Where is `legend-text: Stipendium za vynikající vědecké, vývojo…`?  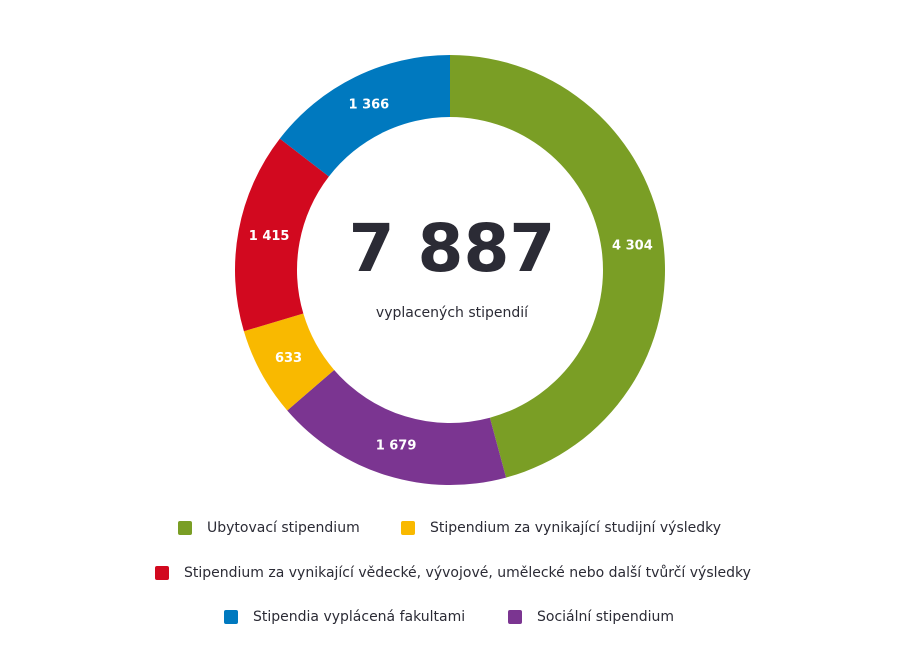 legend-text: Stipendium za vynikající vědecké, vývojo… is located at coordinates (467, 573).